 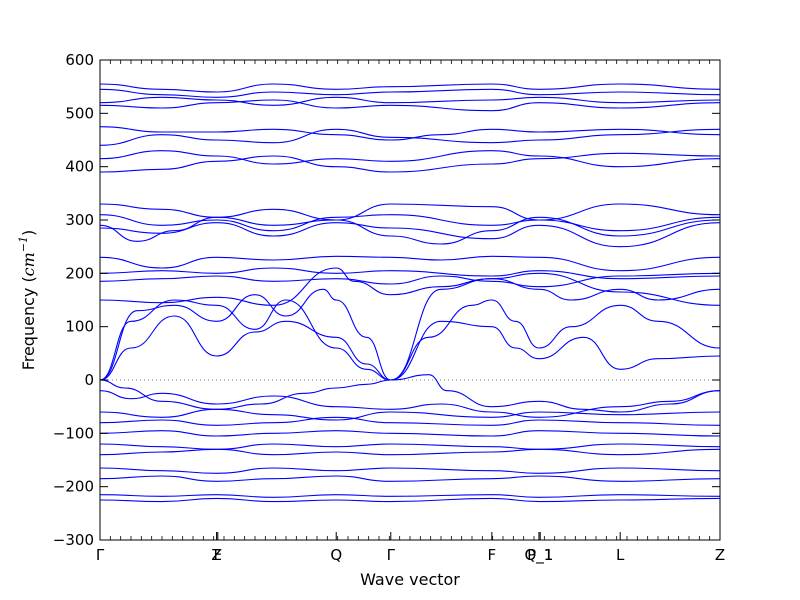 What do you see at coordinates (28, 264) in the screenshot?
I see `y-axis-title-unit: cm` at bounding box center [28, 264].